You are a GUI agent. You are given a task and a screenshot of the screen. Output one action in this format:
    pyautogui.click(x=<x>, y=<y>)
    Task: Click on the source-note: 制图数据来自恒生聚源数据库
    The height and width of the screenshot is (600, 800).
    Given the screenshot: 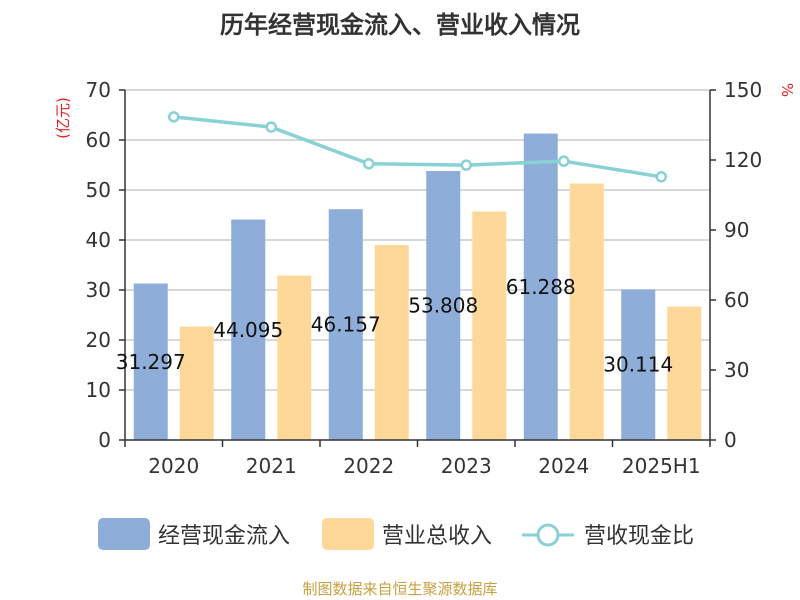 What is the action you would take?
    pyautogui.click(x=399, y=589)
    